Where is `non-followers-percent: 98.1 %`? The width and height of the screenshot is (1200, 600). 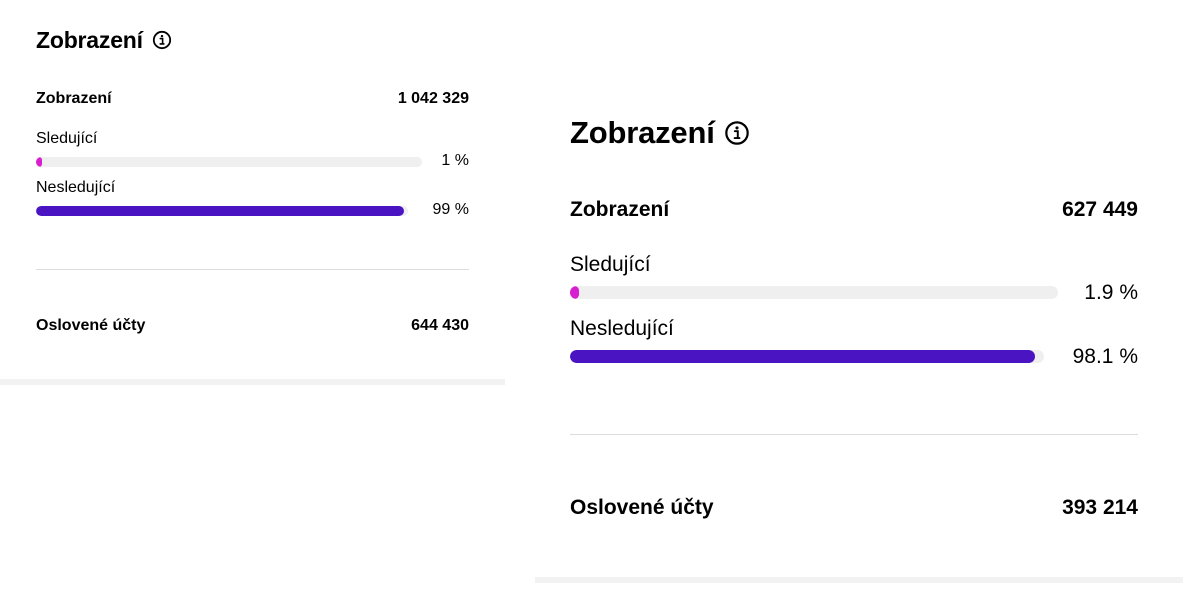 non-followers-percent: 98.1 % is located at coordinates (1105, 356).